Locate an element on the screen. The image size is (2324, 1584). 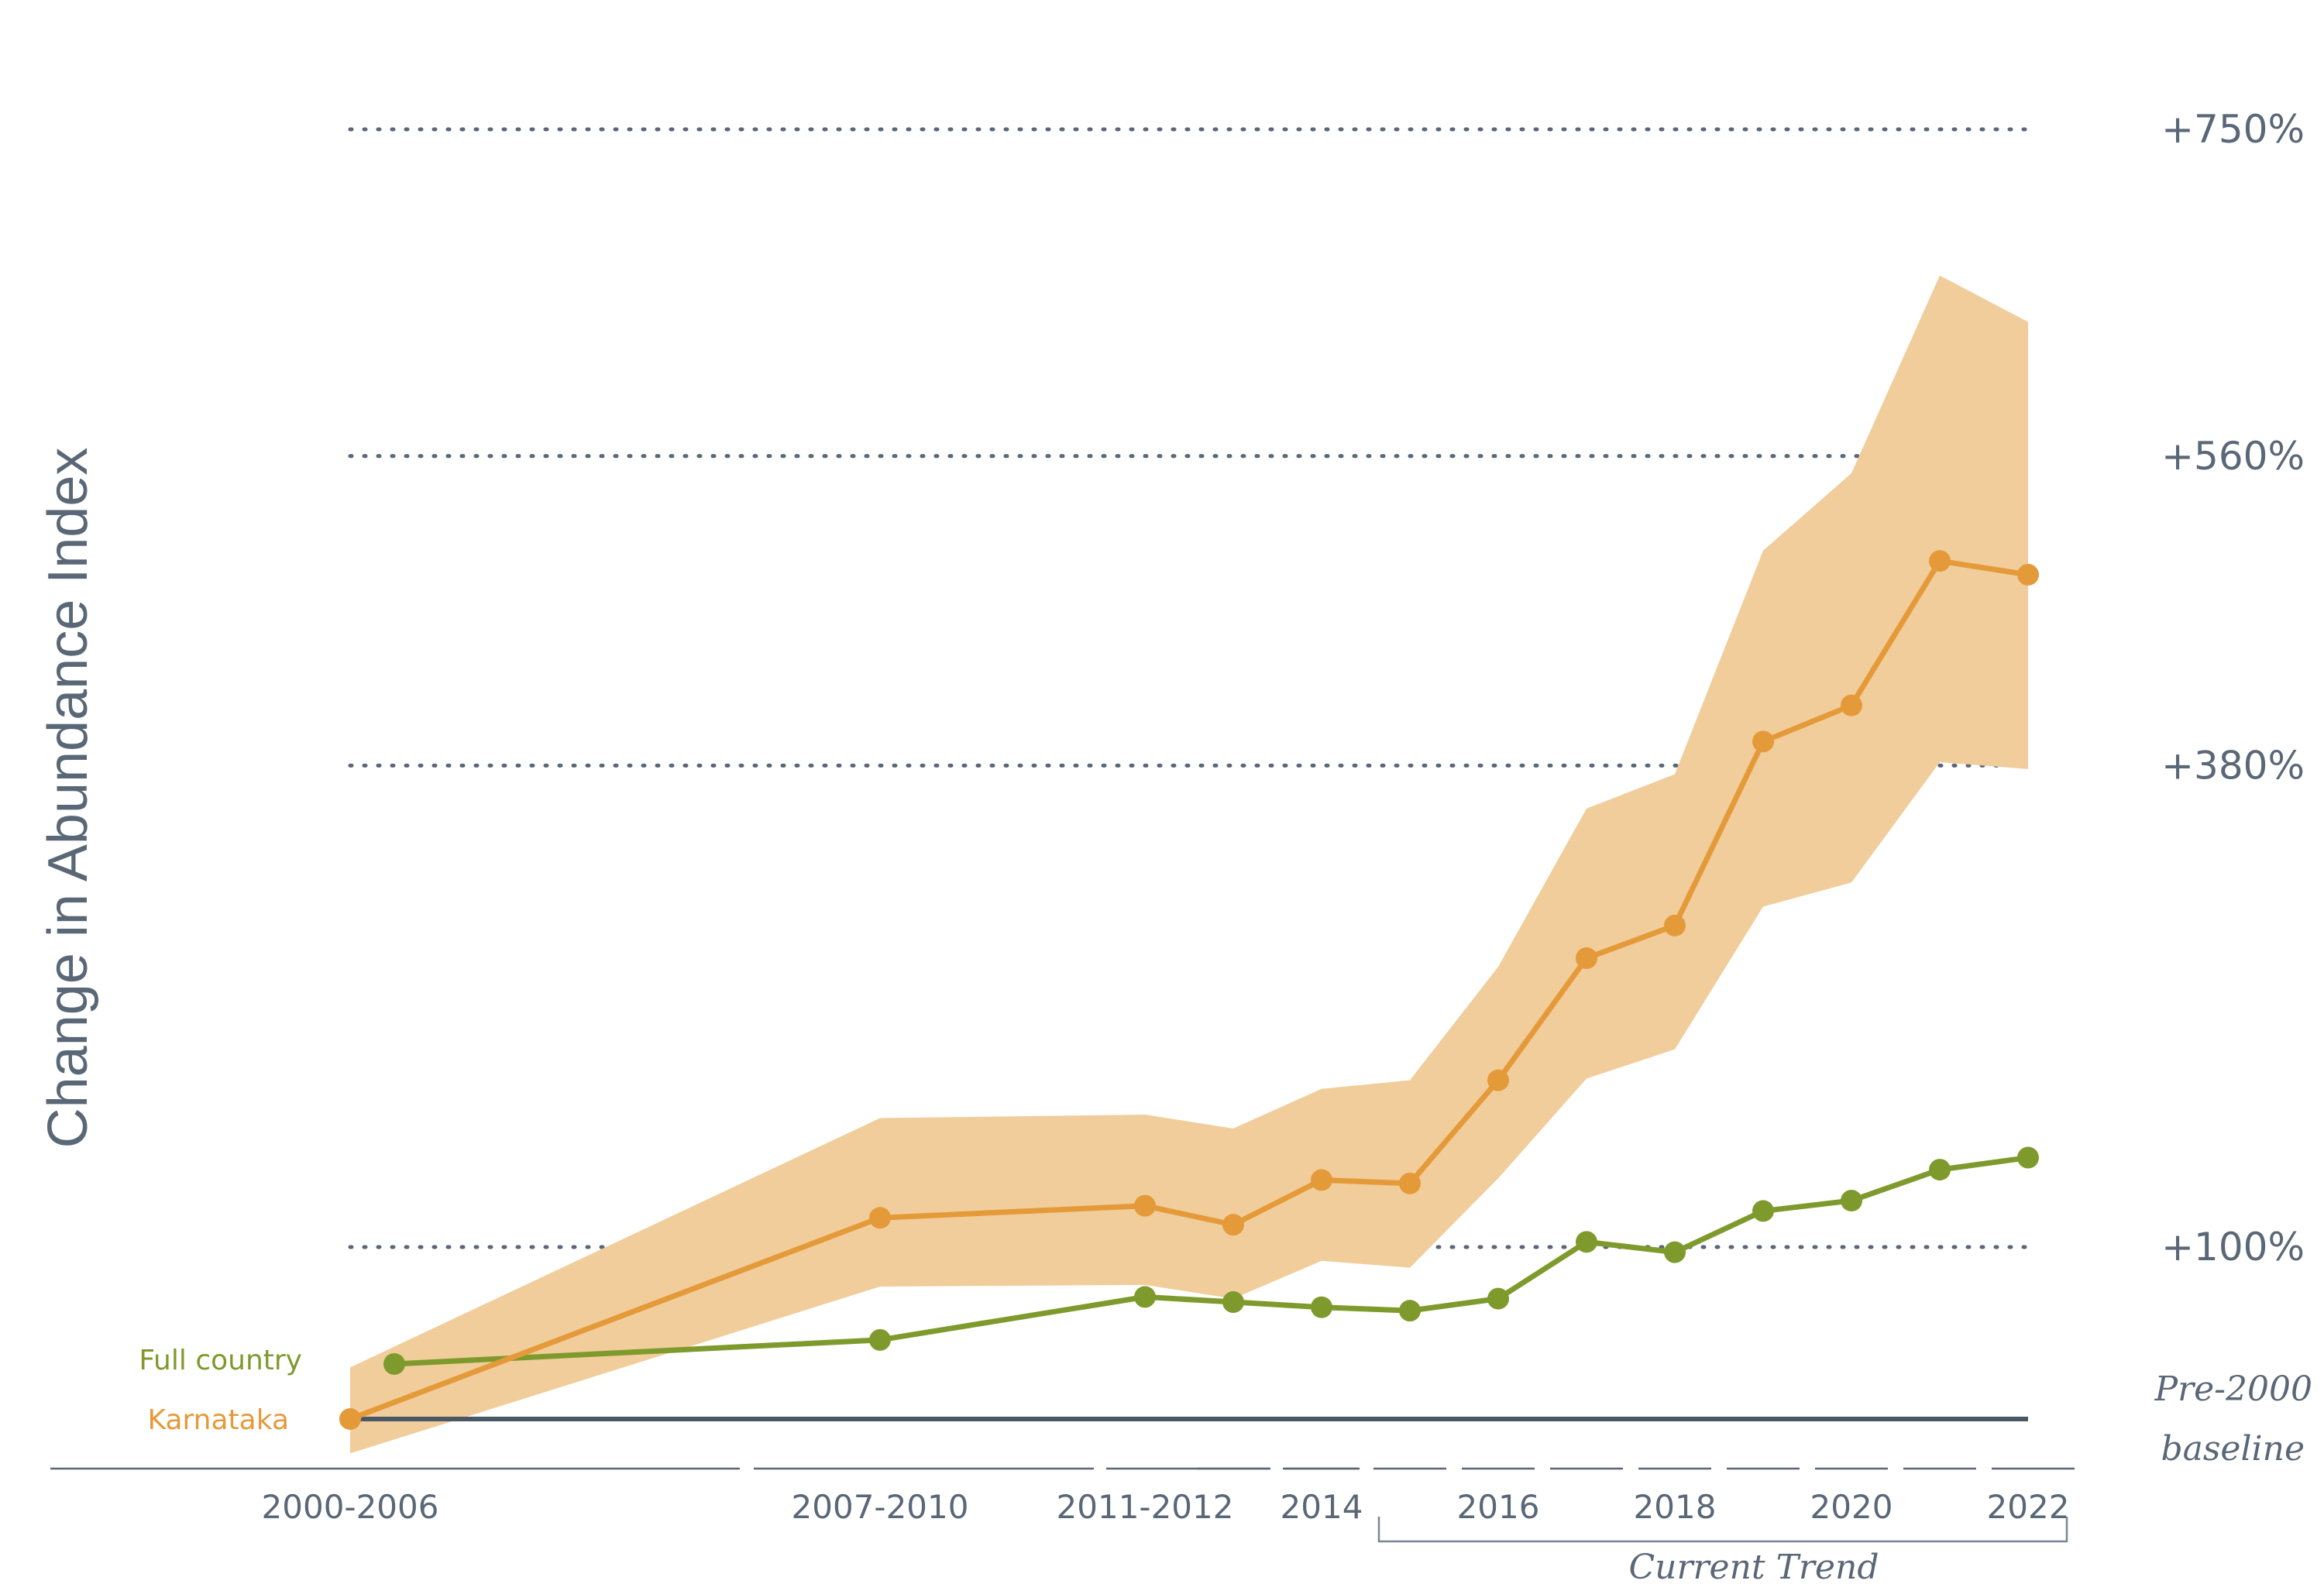
baseline-label-line1: Pre-2000 is located at coordinates (2233, 1389).